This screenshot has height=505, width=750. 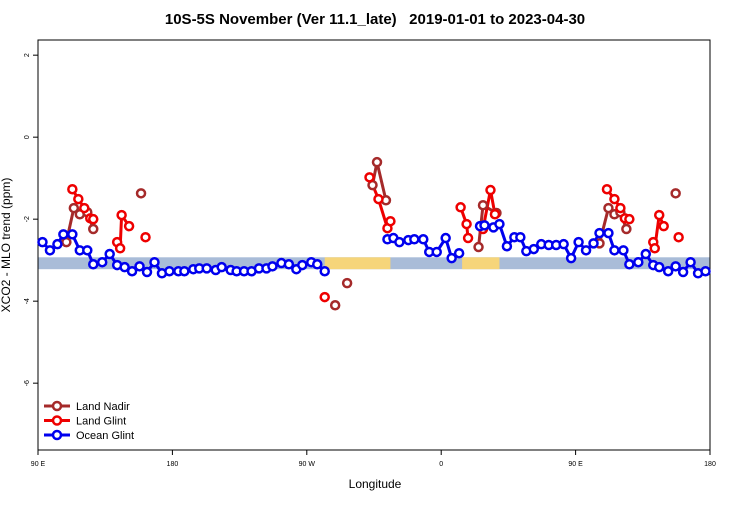 What do you see at coordinates (375, 484) in the screenshot?
I see `x-axis-label: Longitude` at bounding box center [375, 484].